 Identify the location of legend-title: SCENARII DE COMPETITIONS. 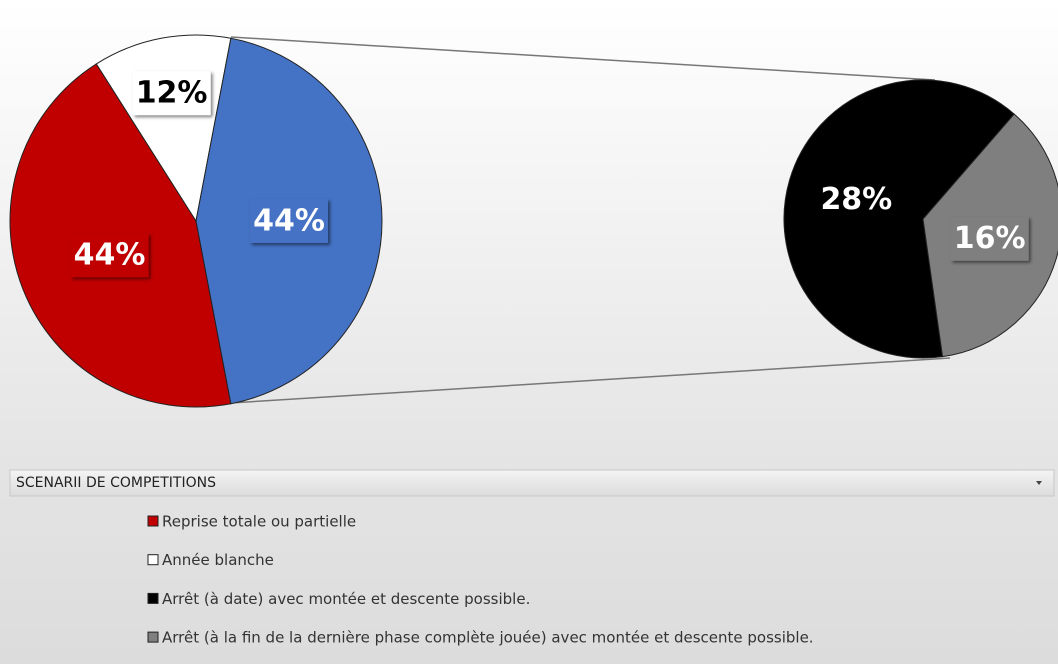
(116, 483).